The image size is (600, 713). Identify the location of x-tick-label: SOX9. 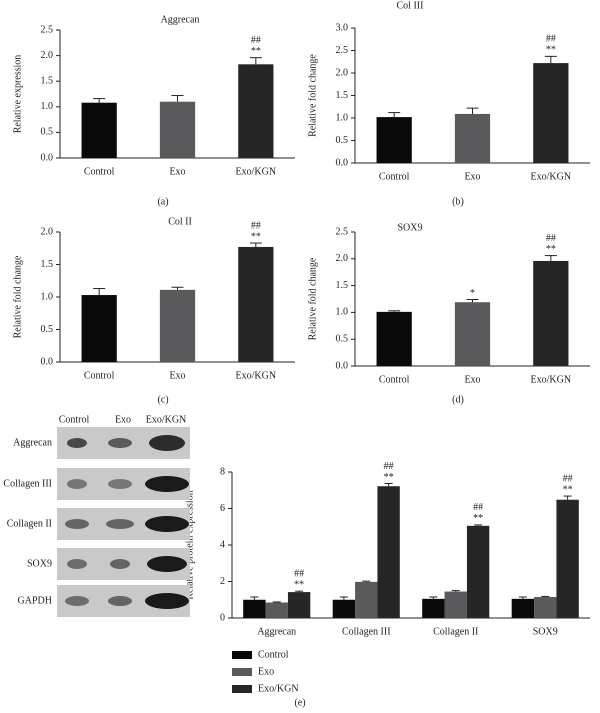
(545, 631).